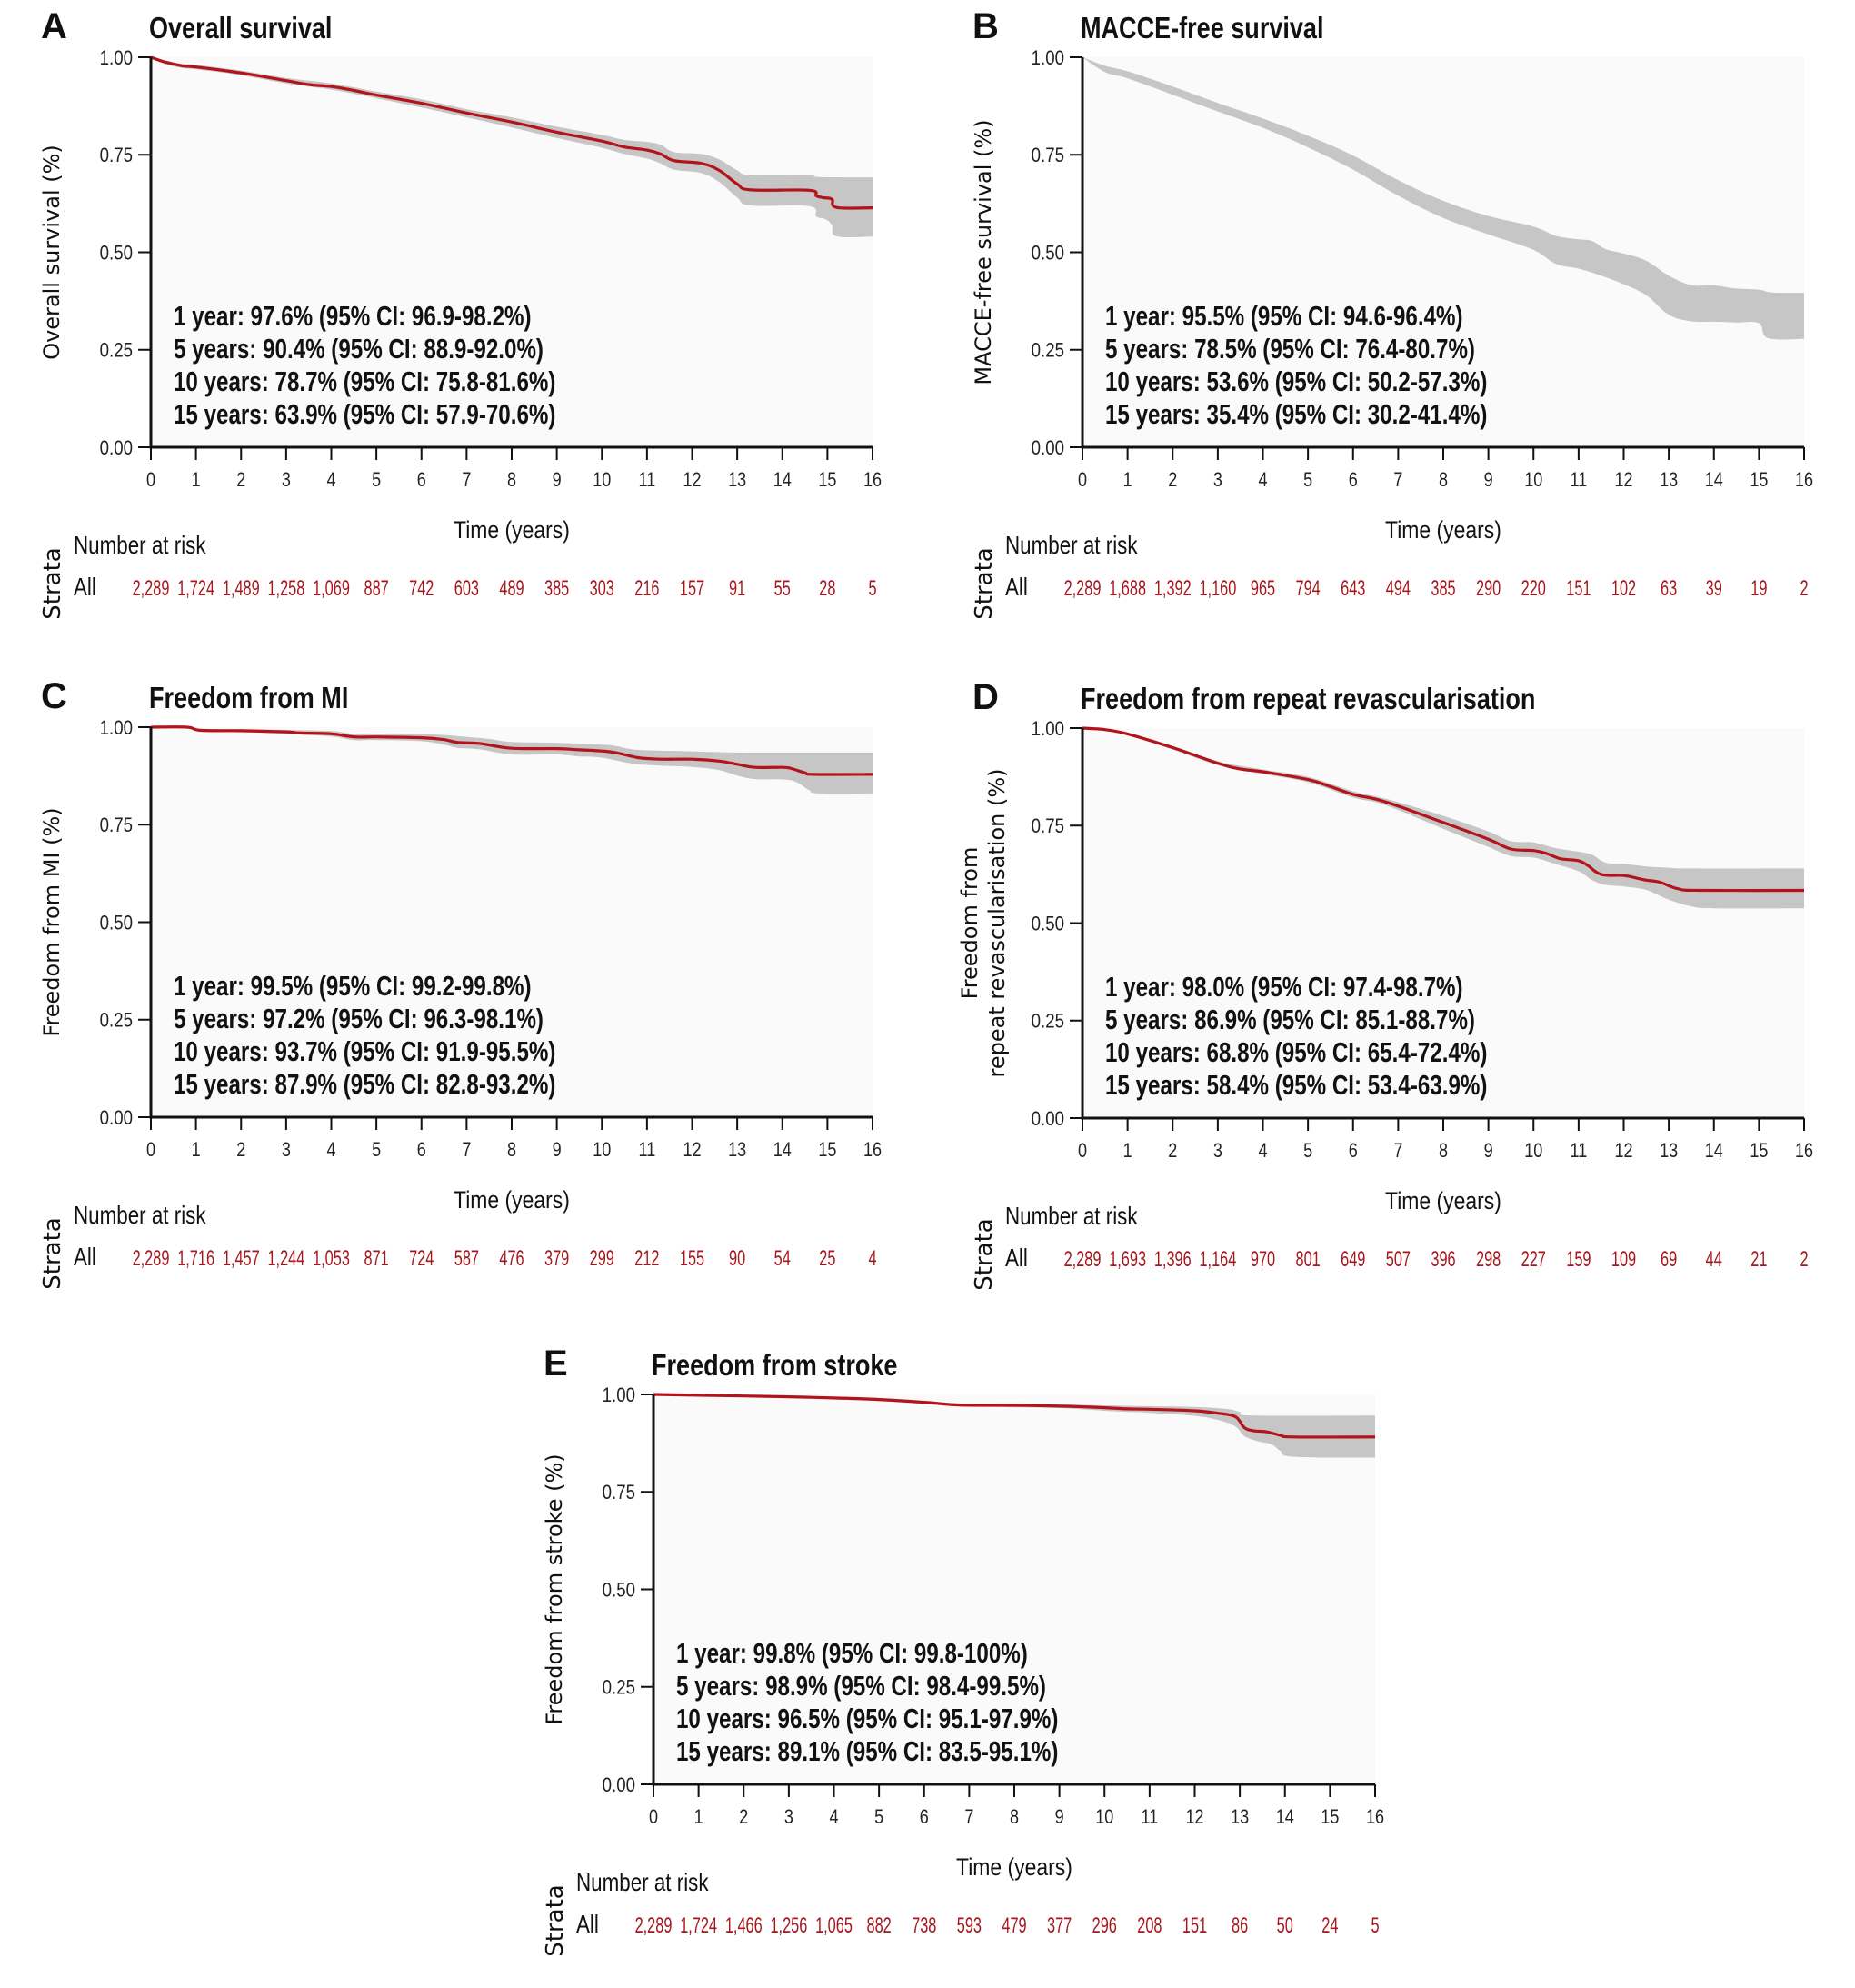 The image size is (1855, 1988). What do you see at coordinates (331, 588) in the screenshot?
I see `number-at-risk-value: 1,069` at bounding box center [331, 588].